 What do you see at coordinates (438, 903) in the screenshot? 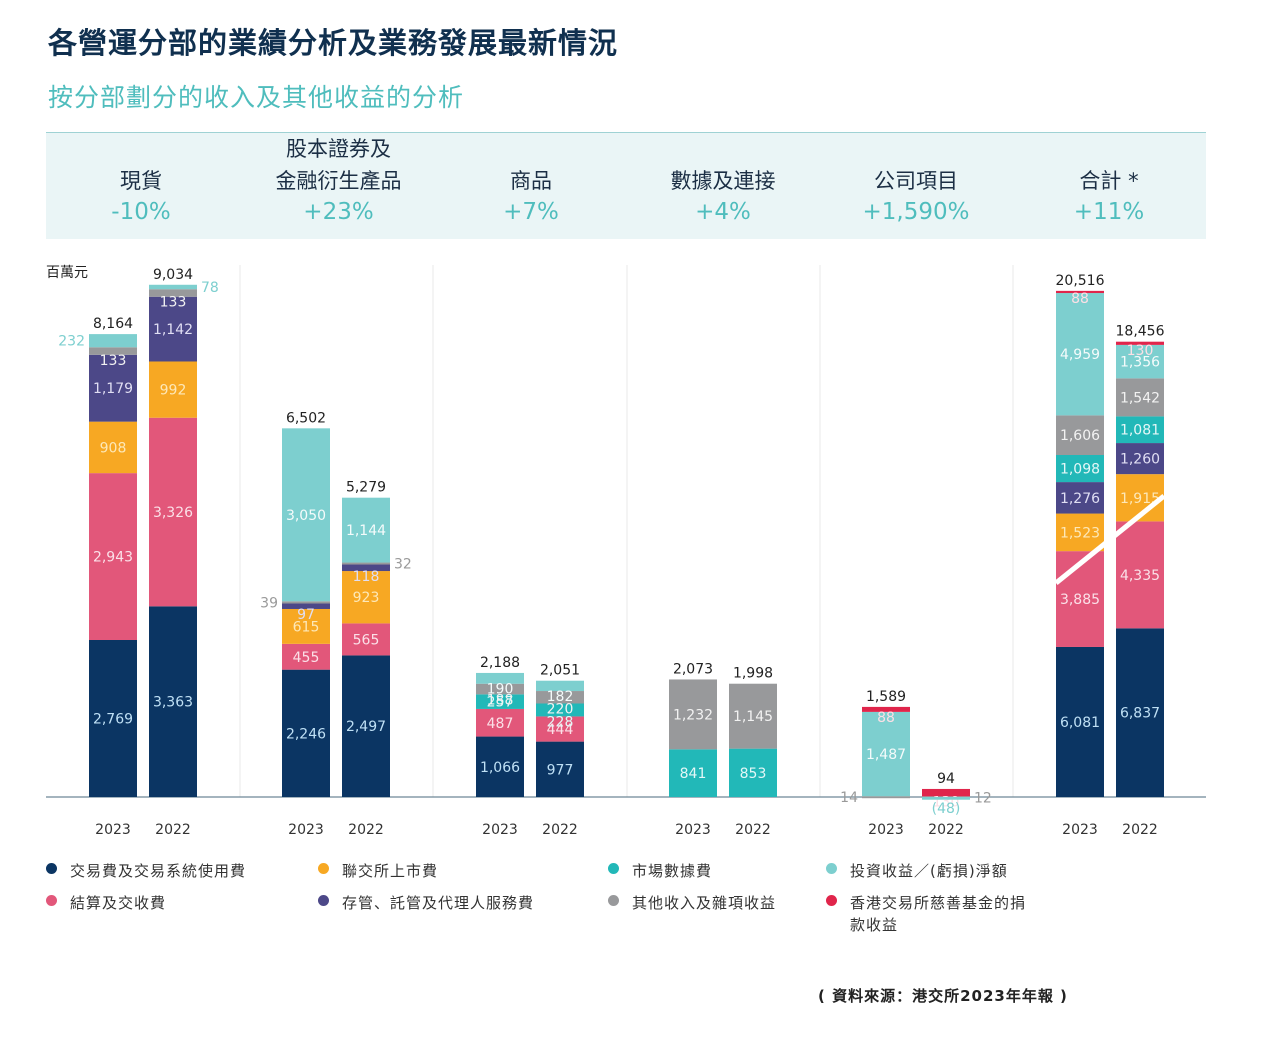
I see `legend-label: 存管、託管及代理人服務費` at bounding box center [438, 903].